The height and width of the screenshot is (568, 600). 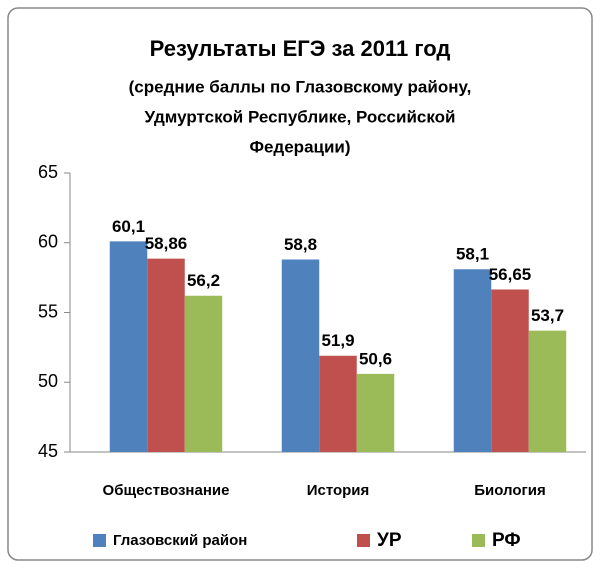 What do you see at coordinates (547, 315) in the screenshot?
I see `data-label: 53,7` at bounding box center [547, 315].